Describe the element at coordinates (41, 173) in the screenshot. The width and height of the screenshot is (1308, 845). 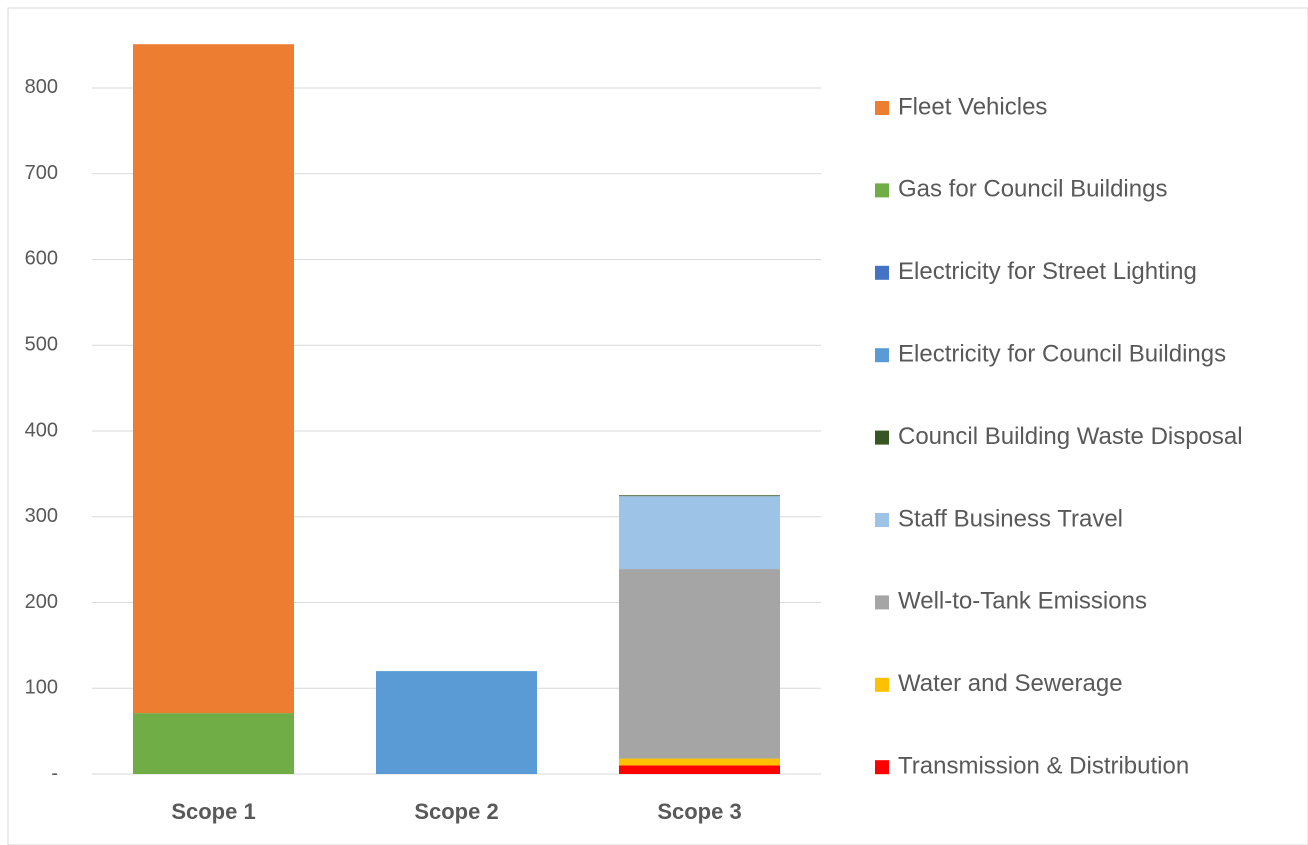
I see `y-tick-label: 700` at that location.